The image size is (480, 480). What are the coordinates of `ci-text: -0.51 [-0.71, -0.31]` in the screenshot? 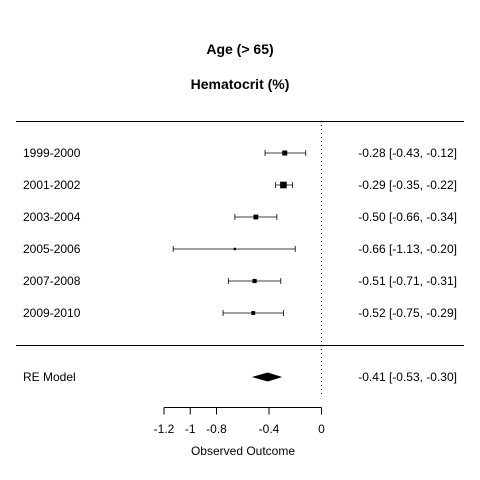 It's located at (407, 281).